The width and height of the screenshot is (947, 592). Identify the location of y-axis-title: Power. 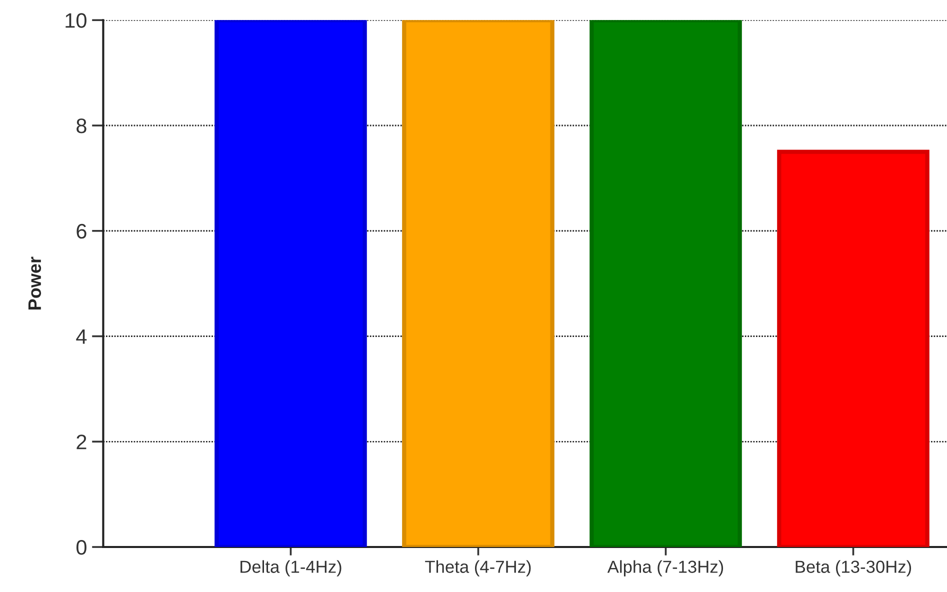
(35, 283).